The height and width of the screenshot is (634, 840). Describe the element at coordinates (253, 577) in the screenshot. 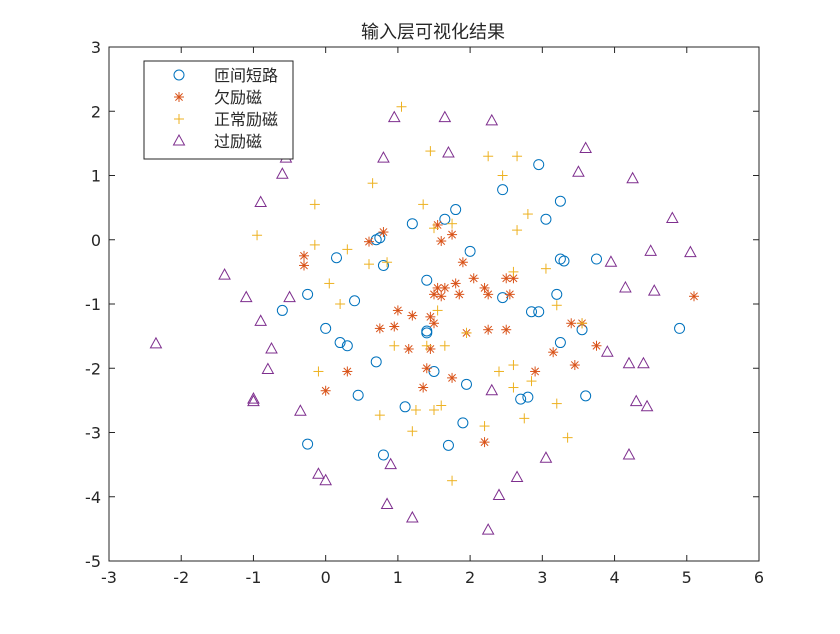

I see `x-tick-label: -1` at that location.